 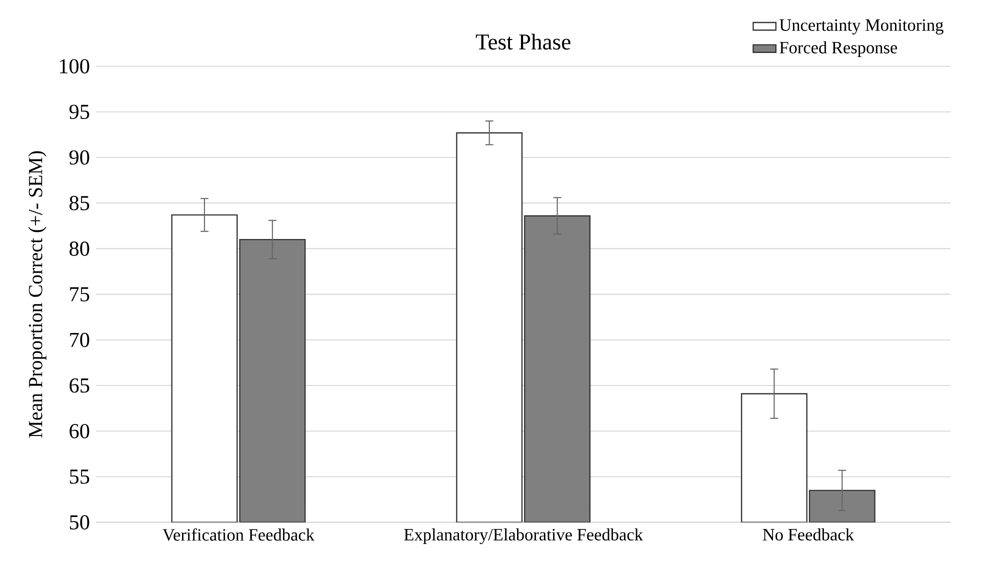 What do you see at coordinates (79, 112) in the screenshot?
I see `y-tick-label: 95` at bounding box center [79, 112].